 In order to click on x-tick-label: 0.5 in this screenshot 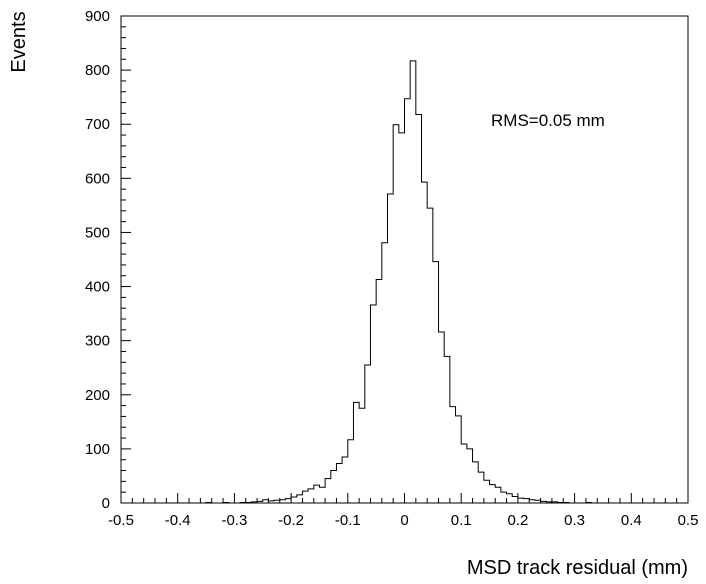, I will do `click(688, 520)`.